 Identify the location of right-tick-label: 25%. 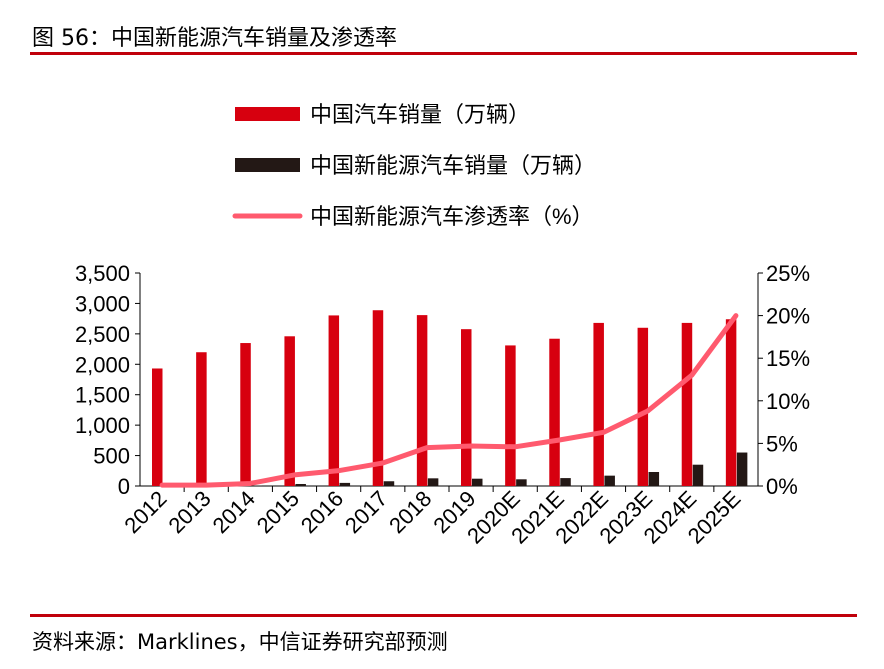
(788, 273).